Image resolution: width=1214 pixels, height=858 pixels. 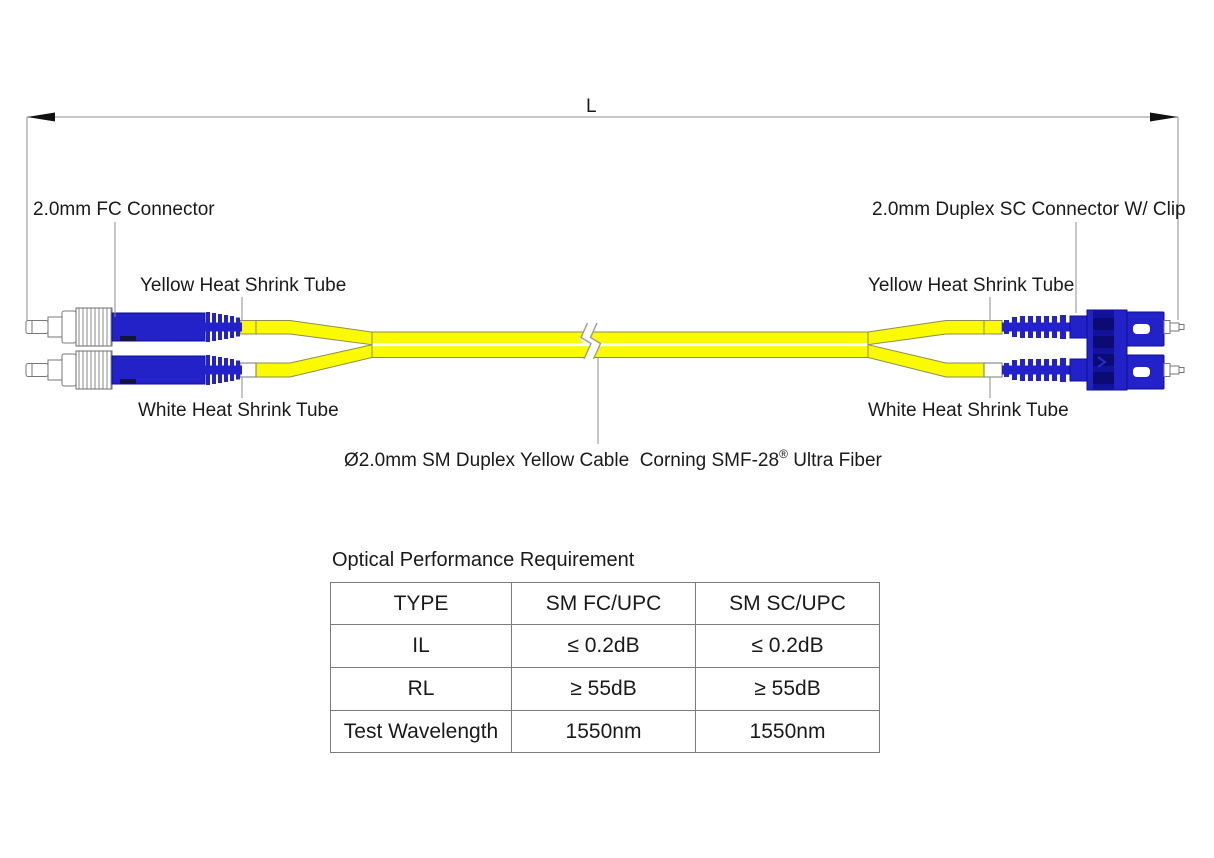 I want to click on row-label-rl: RL, so click(x=421, y=689).